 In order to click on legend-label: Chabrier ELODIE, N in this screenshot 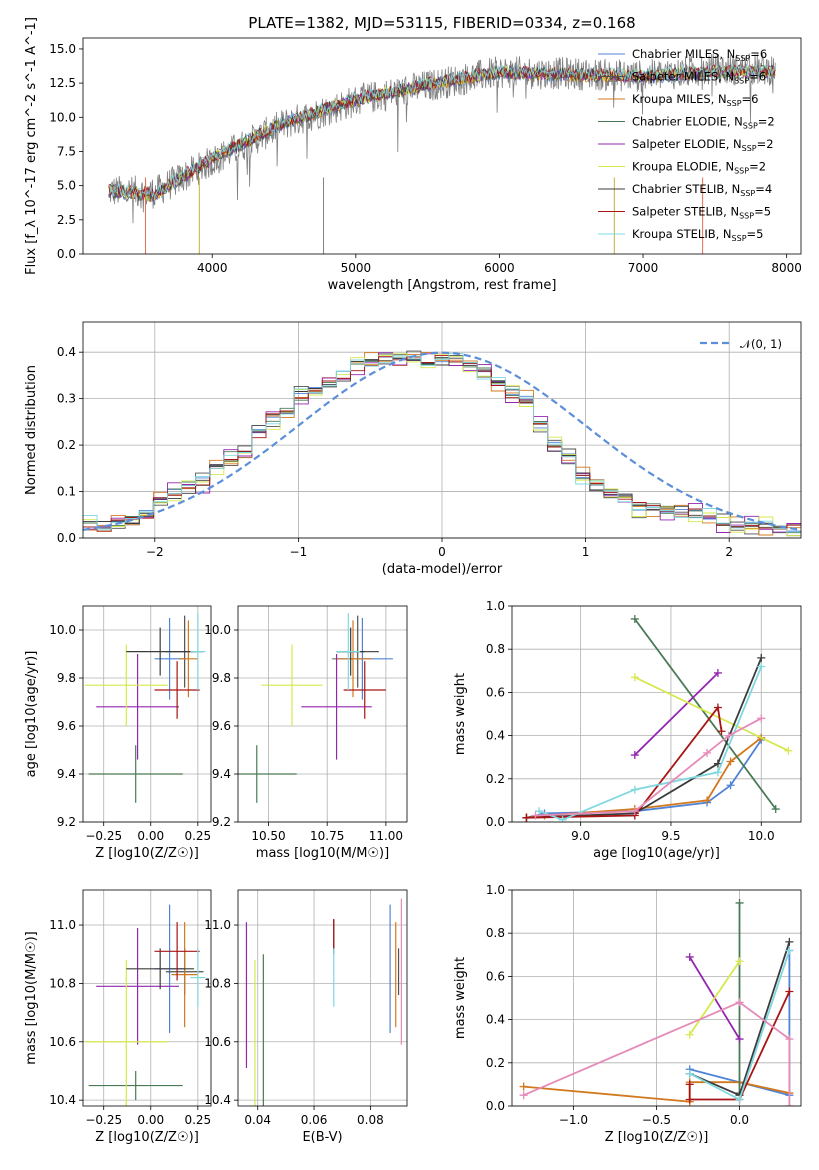, I will do `click(687, 122)`.